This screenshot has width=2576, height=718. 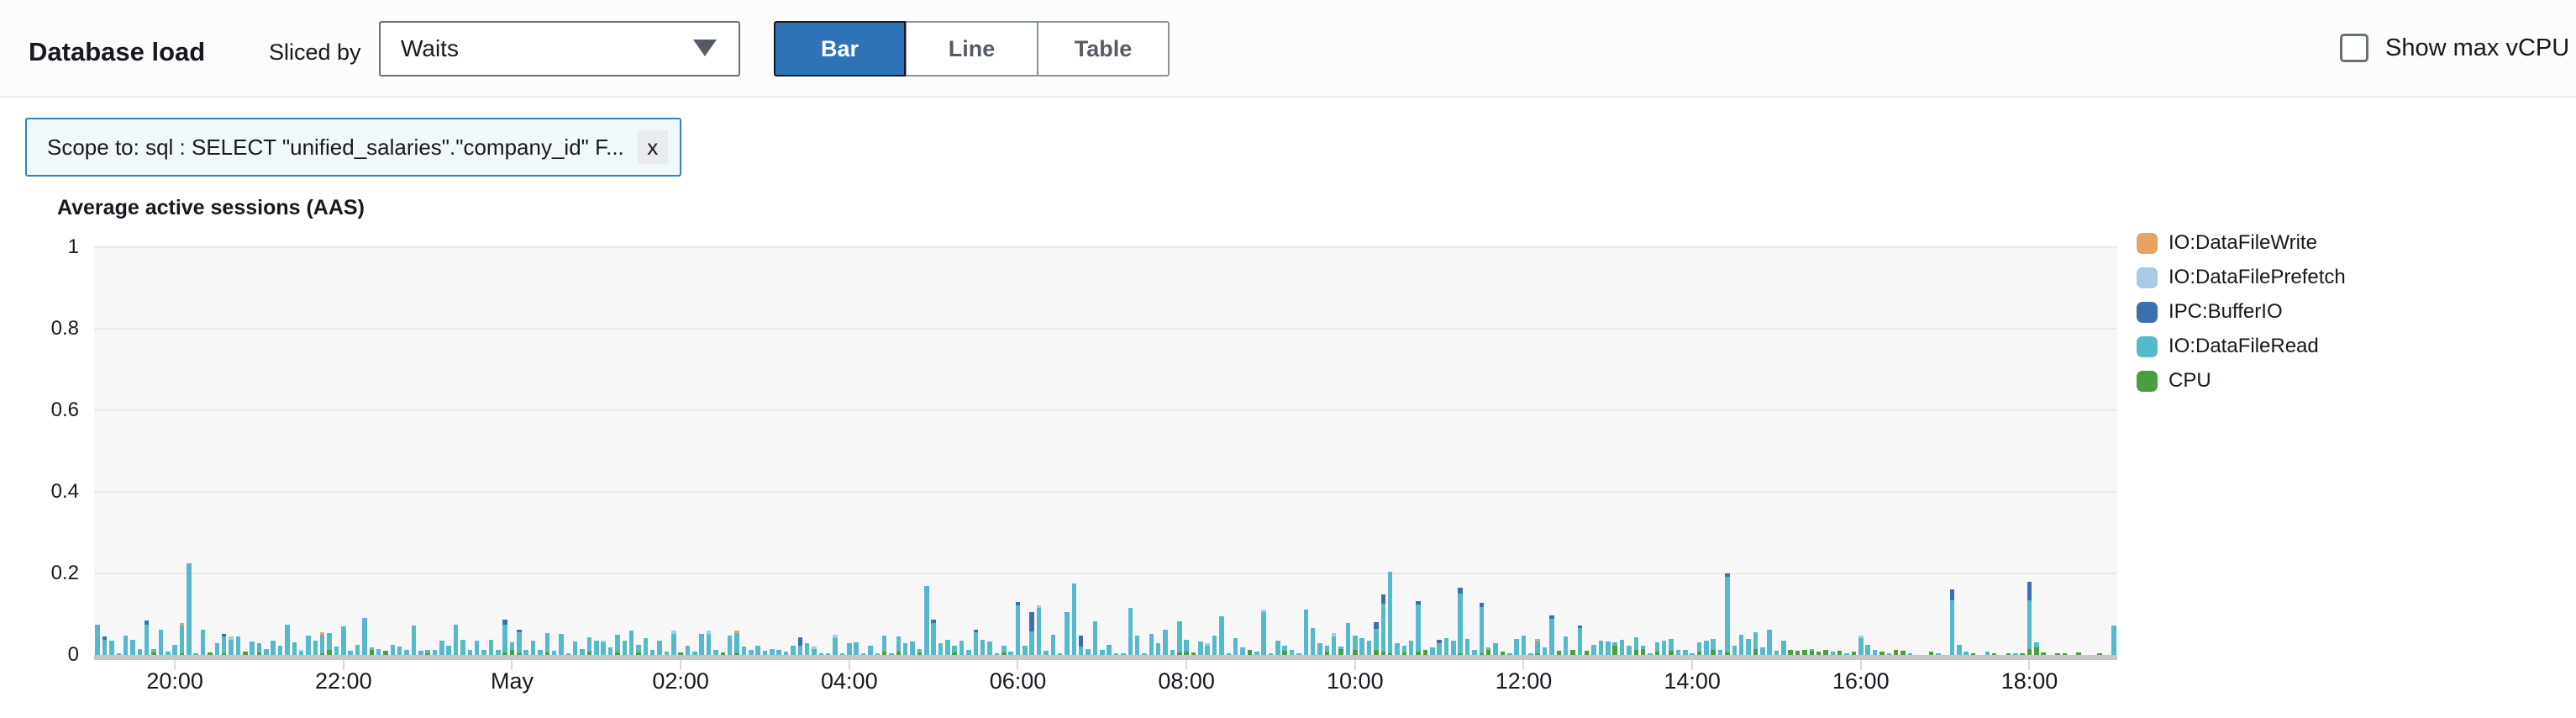 I want to click on remove-filter-button: x, so click(x=652, y=147).